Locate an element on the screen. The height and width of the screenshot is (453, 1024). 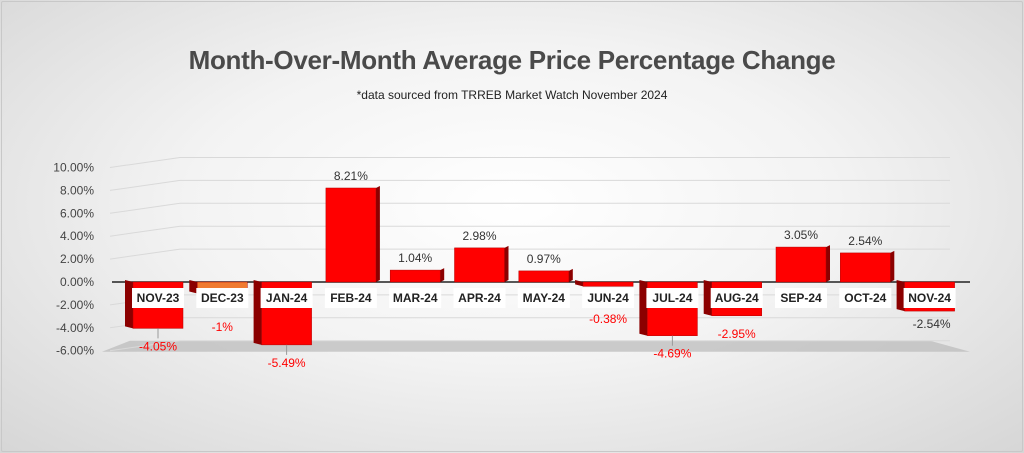
y-tick-label: -6.00% is located at coordinates (75, 351).